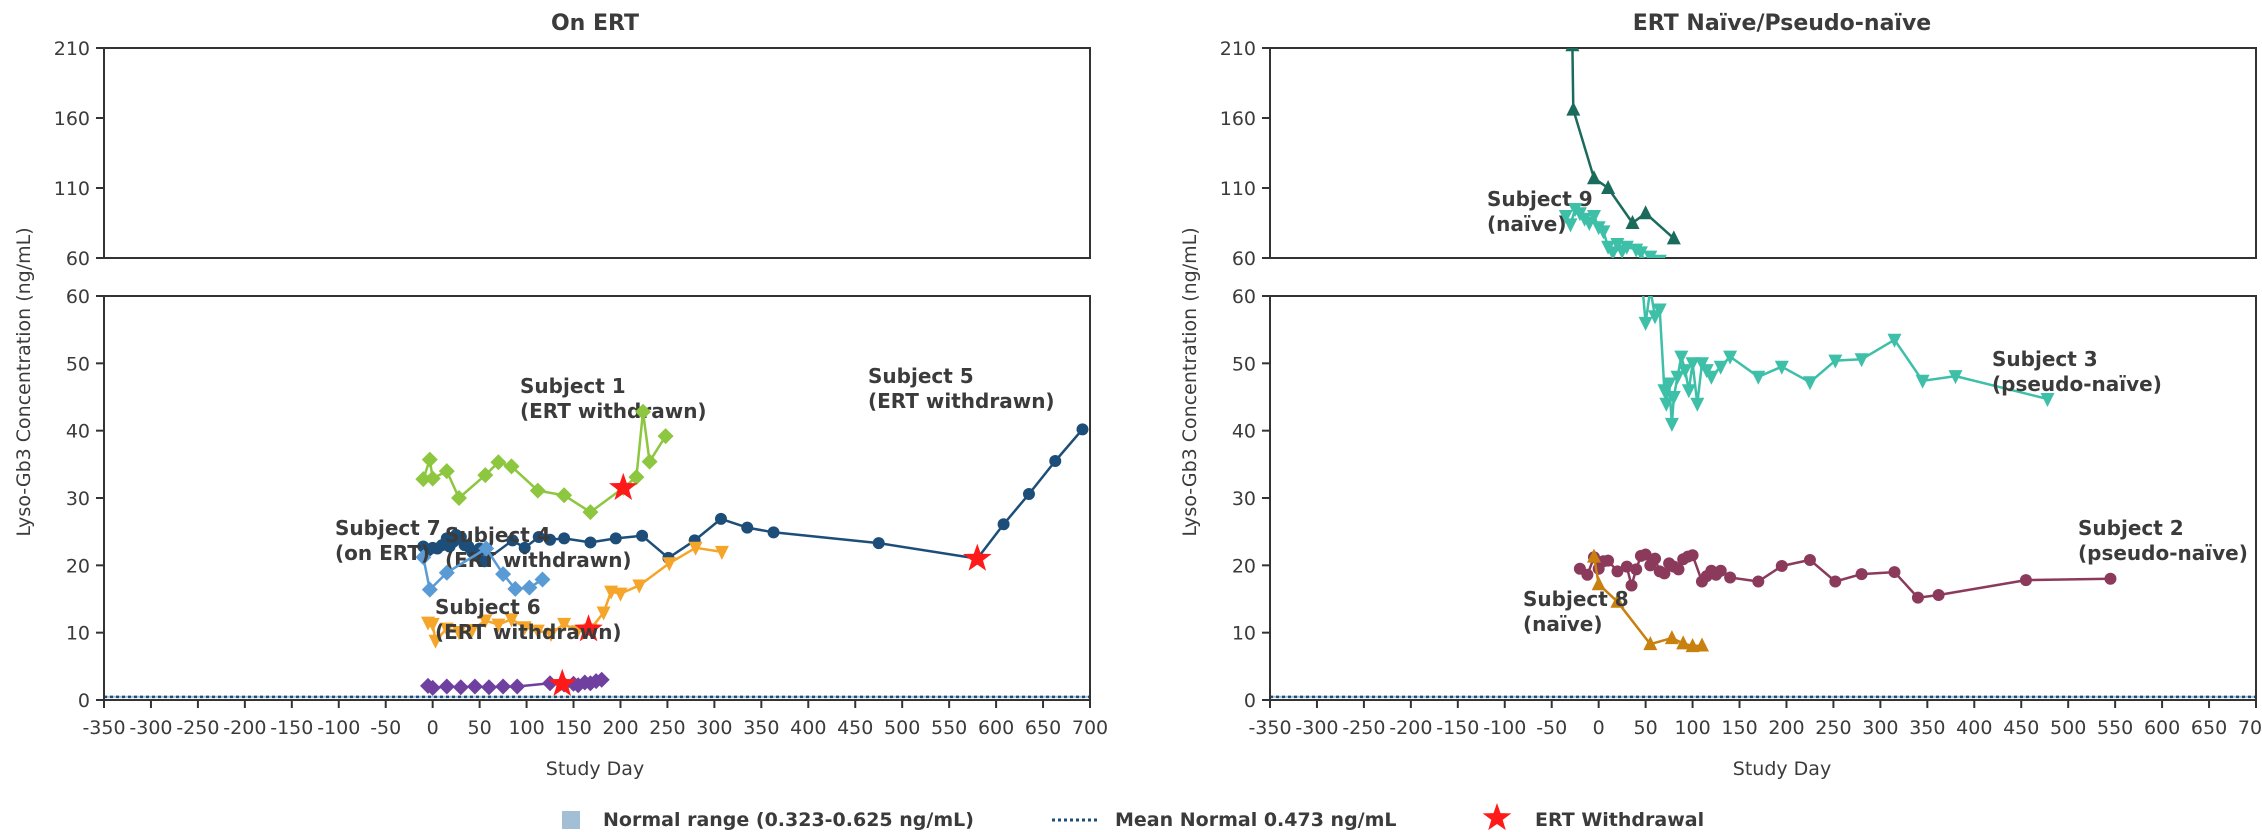 The image size is (2262, 832). Describe the element at coordinates (2131, 528) in the screenshot. I see `series-label: Subject 2` at that location.